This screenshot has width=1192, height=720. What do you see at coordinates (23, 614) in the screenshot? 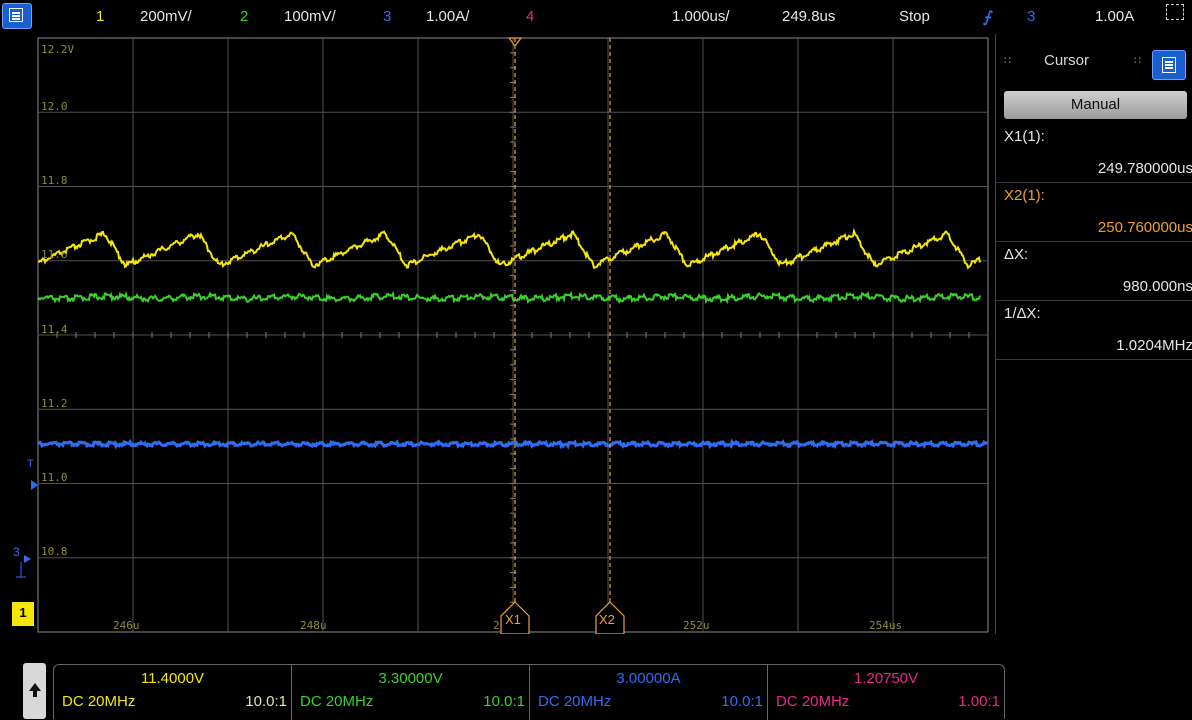
I see `ch1-ground-marker: 1` at bounding box center [23, 614].